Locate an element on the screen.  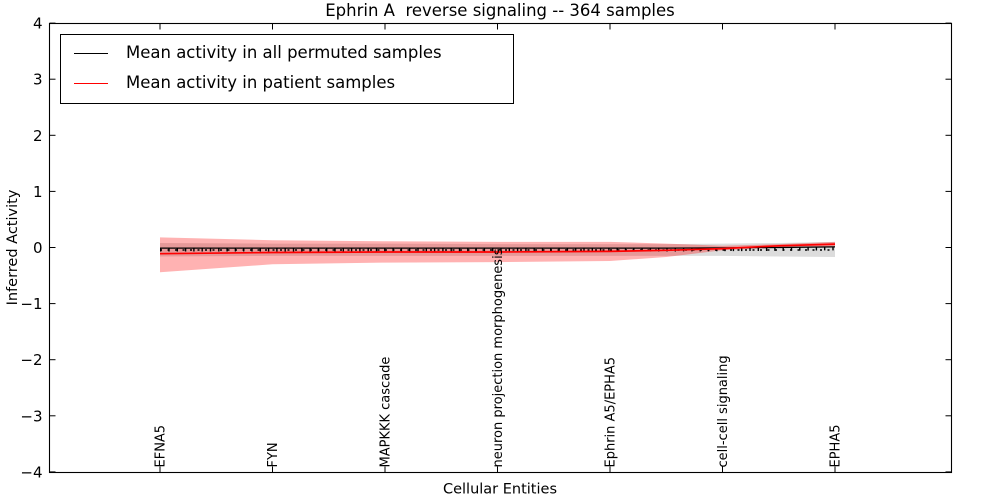
y-tick-label: −3 is located at coordinates (31, 416).